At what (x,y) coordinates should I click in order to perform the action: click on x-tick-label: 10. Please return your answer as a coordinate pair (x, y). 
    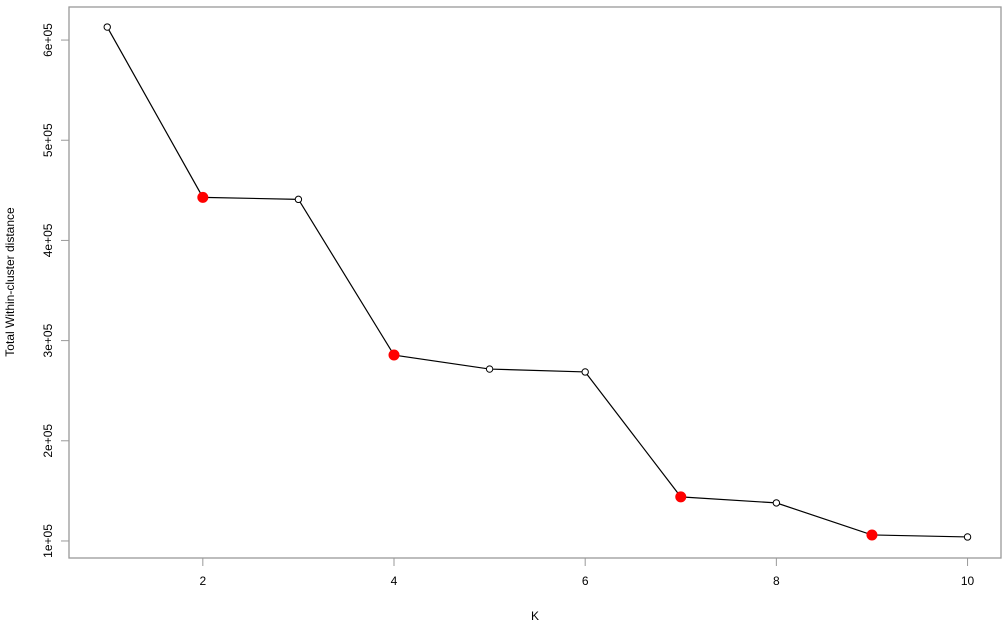
    Looking at the image, I should click on (968, 581).